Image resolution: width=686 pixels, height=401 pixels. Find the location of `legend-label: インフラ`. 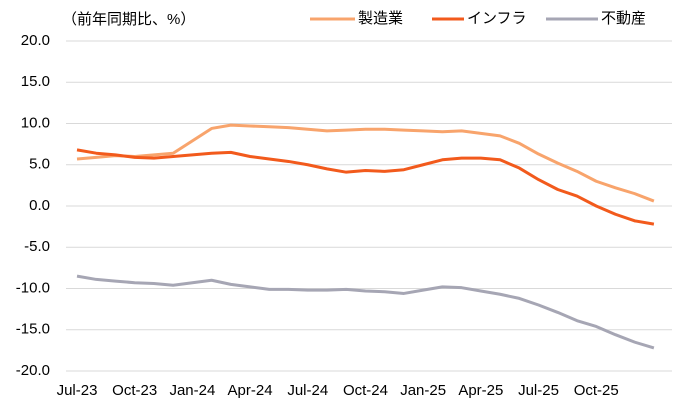

legend-label: インフラ is located at coordinates (497, 18).